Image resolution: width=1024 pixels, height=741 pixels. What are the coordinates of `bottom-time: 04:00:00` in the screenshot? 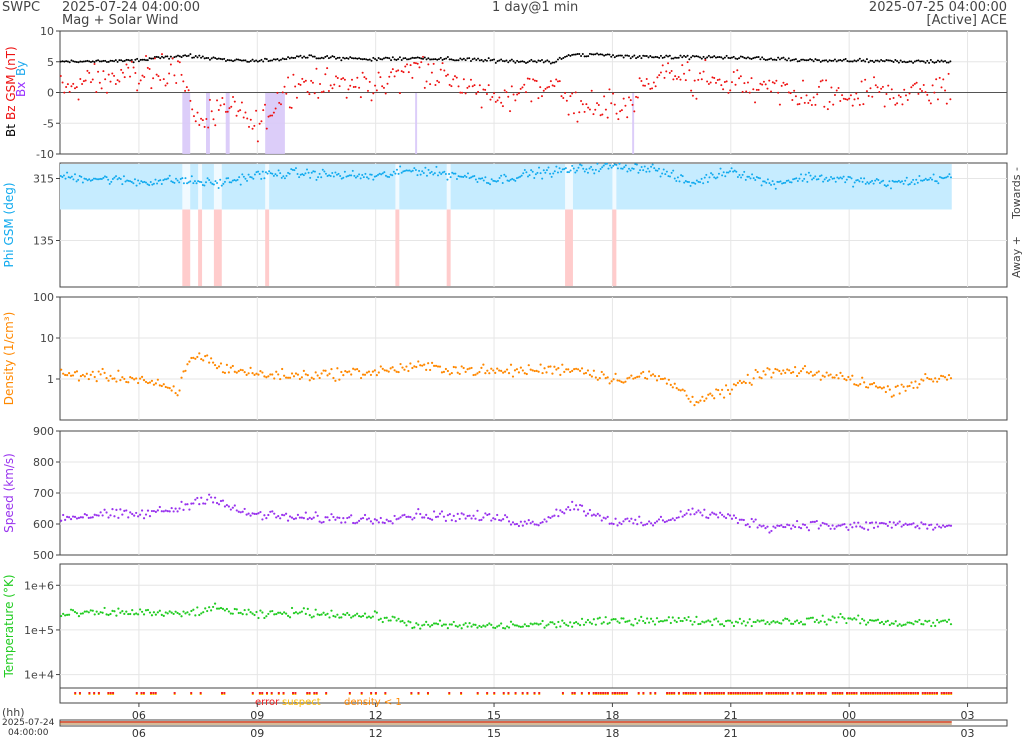 It's located at (28, 733).